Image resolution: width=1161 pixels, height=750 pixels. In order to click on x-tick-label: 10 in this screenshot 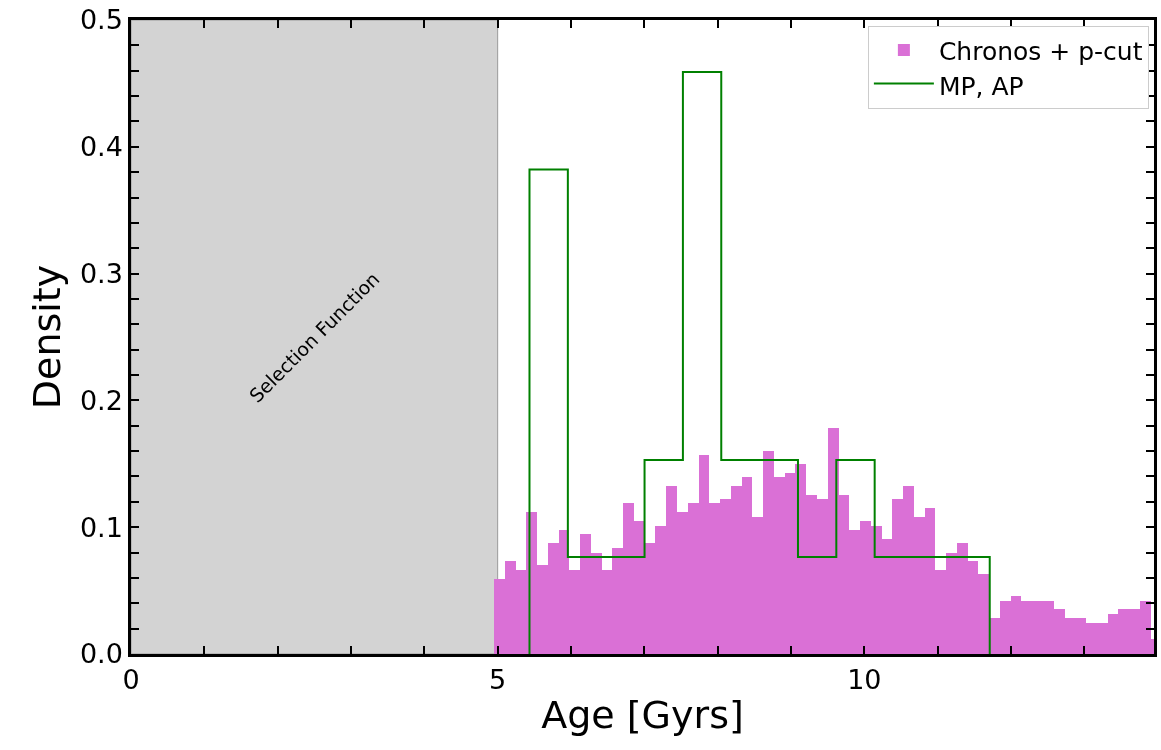, I will do `click(864, 680)`.